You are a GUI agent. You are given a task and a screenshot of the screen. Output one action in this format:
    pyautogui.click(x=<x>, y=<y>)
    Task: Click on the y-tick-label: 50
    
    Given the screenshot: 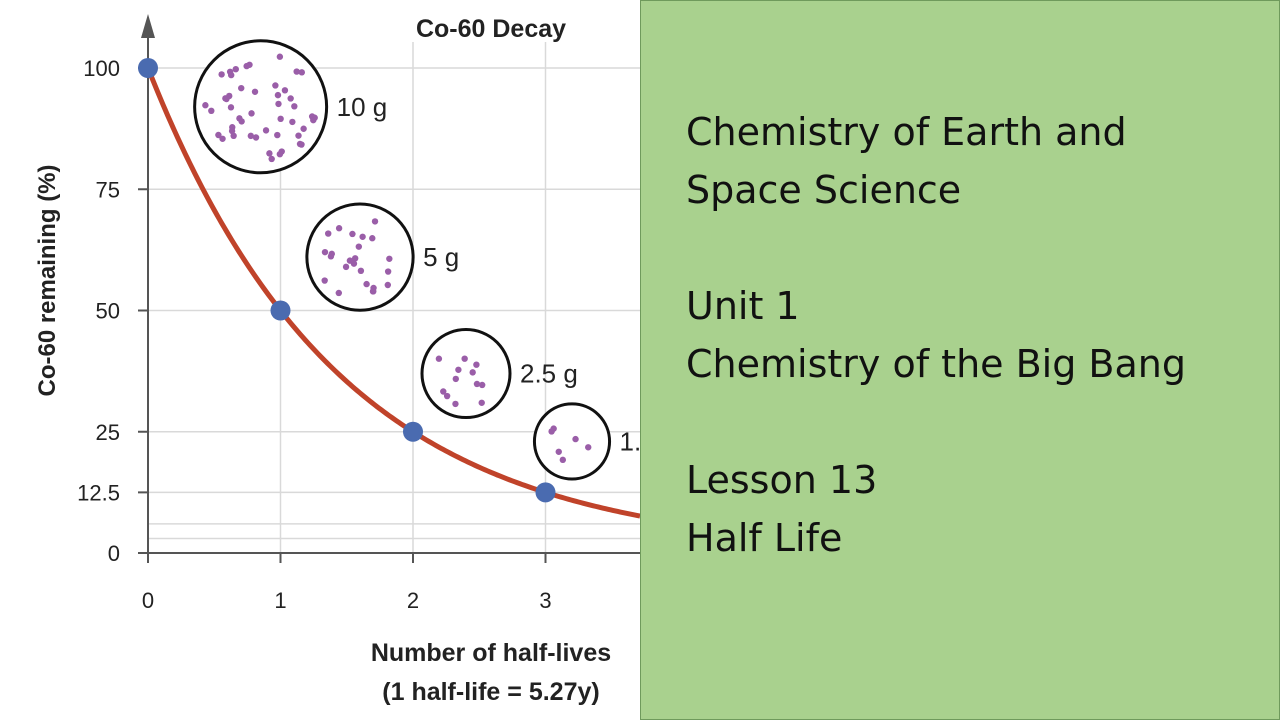 What is the action you would take?
    pyautogui.click(x=108, y=311)
    